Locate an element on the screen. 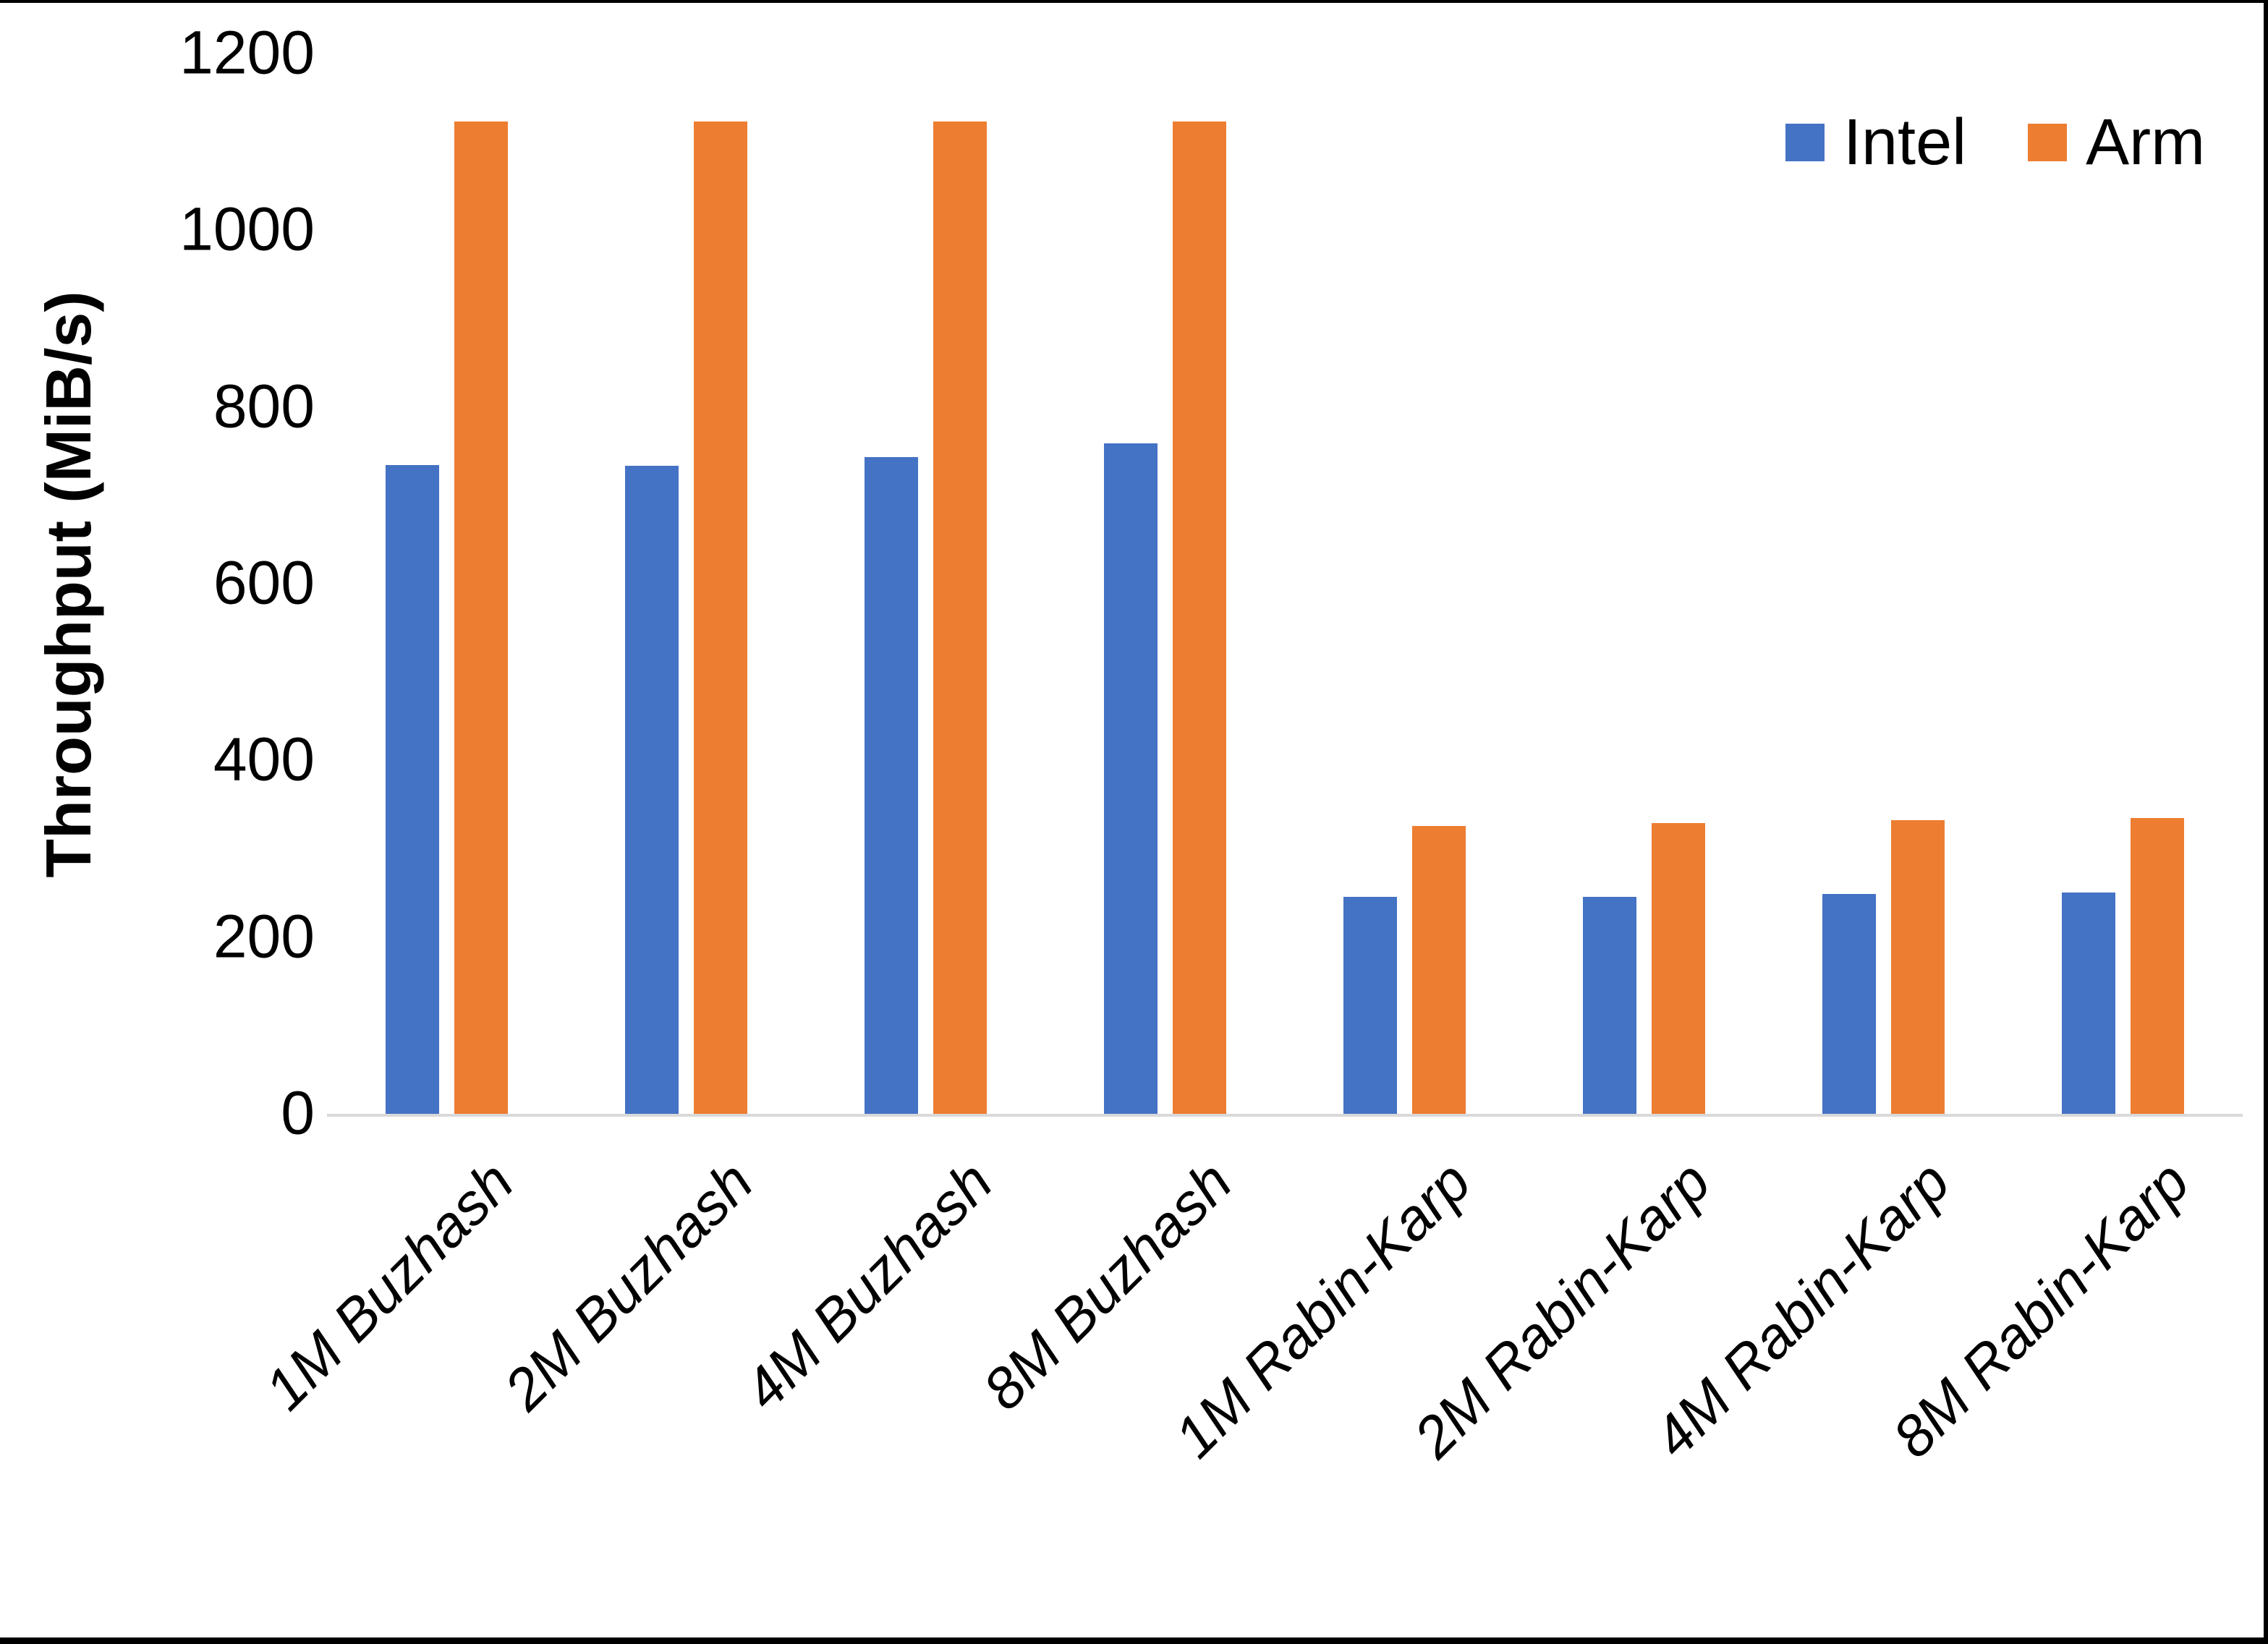 Image resolution: width=2268 pixels, height=1644 pixels. bar-arm-1m-buzhash is located at coordinates (481, 618).